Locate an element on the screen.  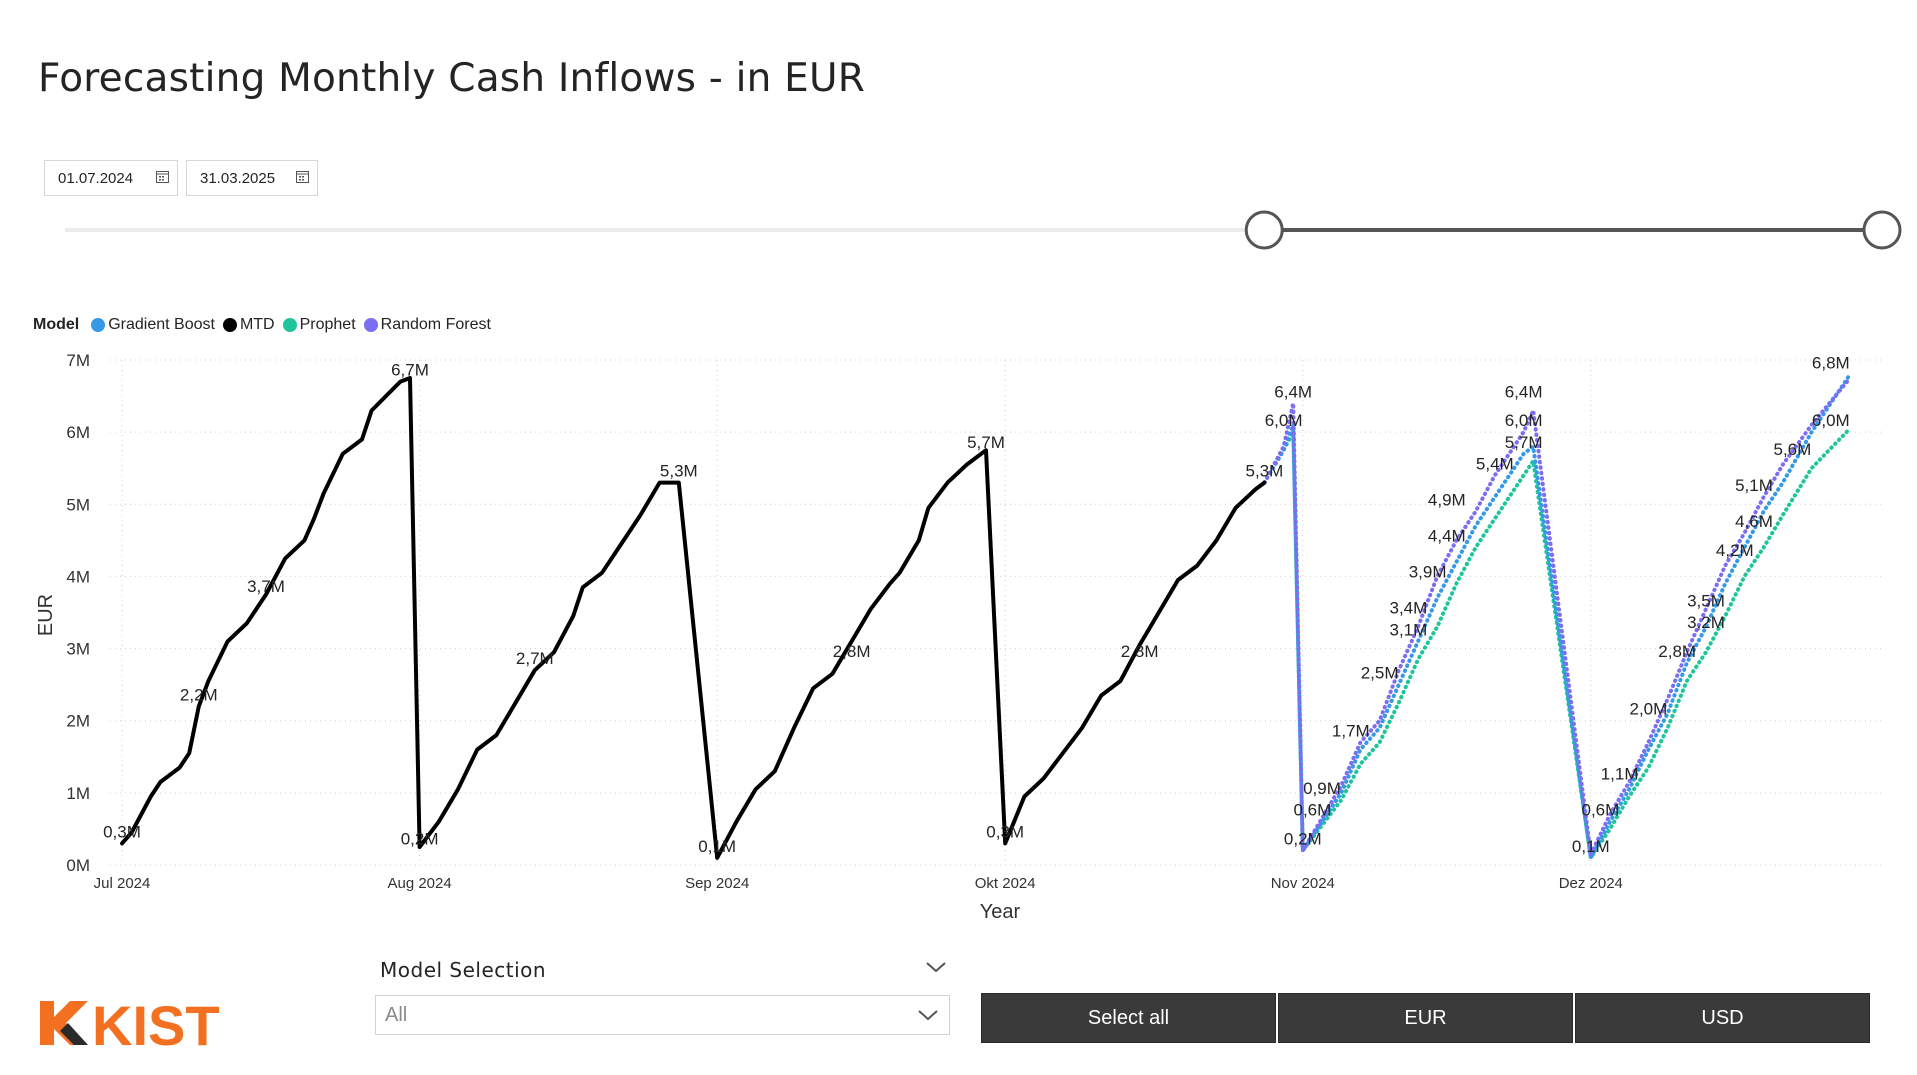
model-selection-label: Model Selection is located at coordinates (463, 970).